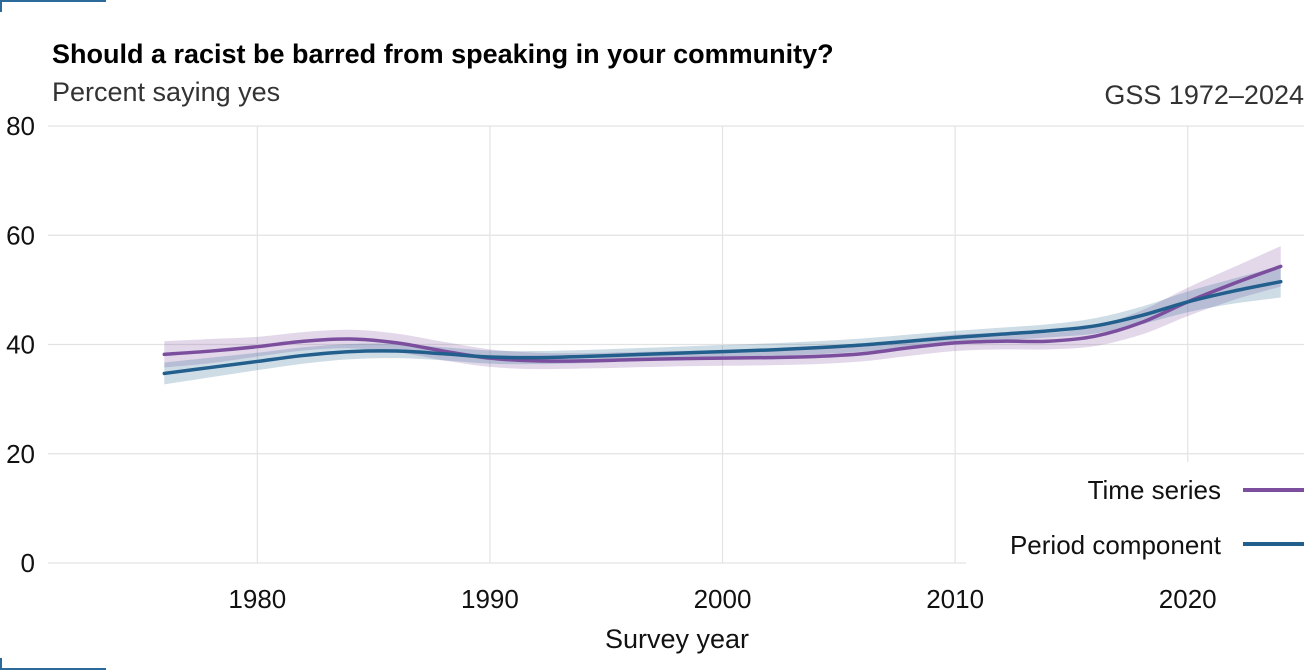 This screenshot has width=1304, height=671. I want to click on y-tick-label: 40, so click(20, 345).